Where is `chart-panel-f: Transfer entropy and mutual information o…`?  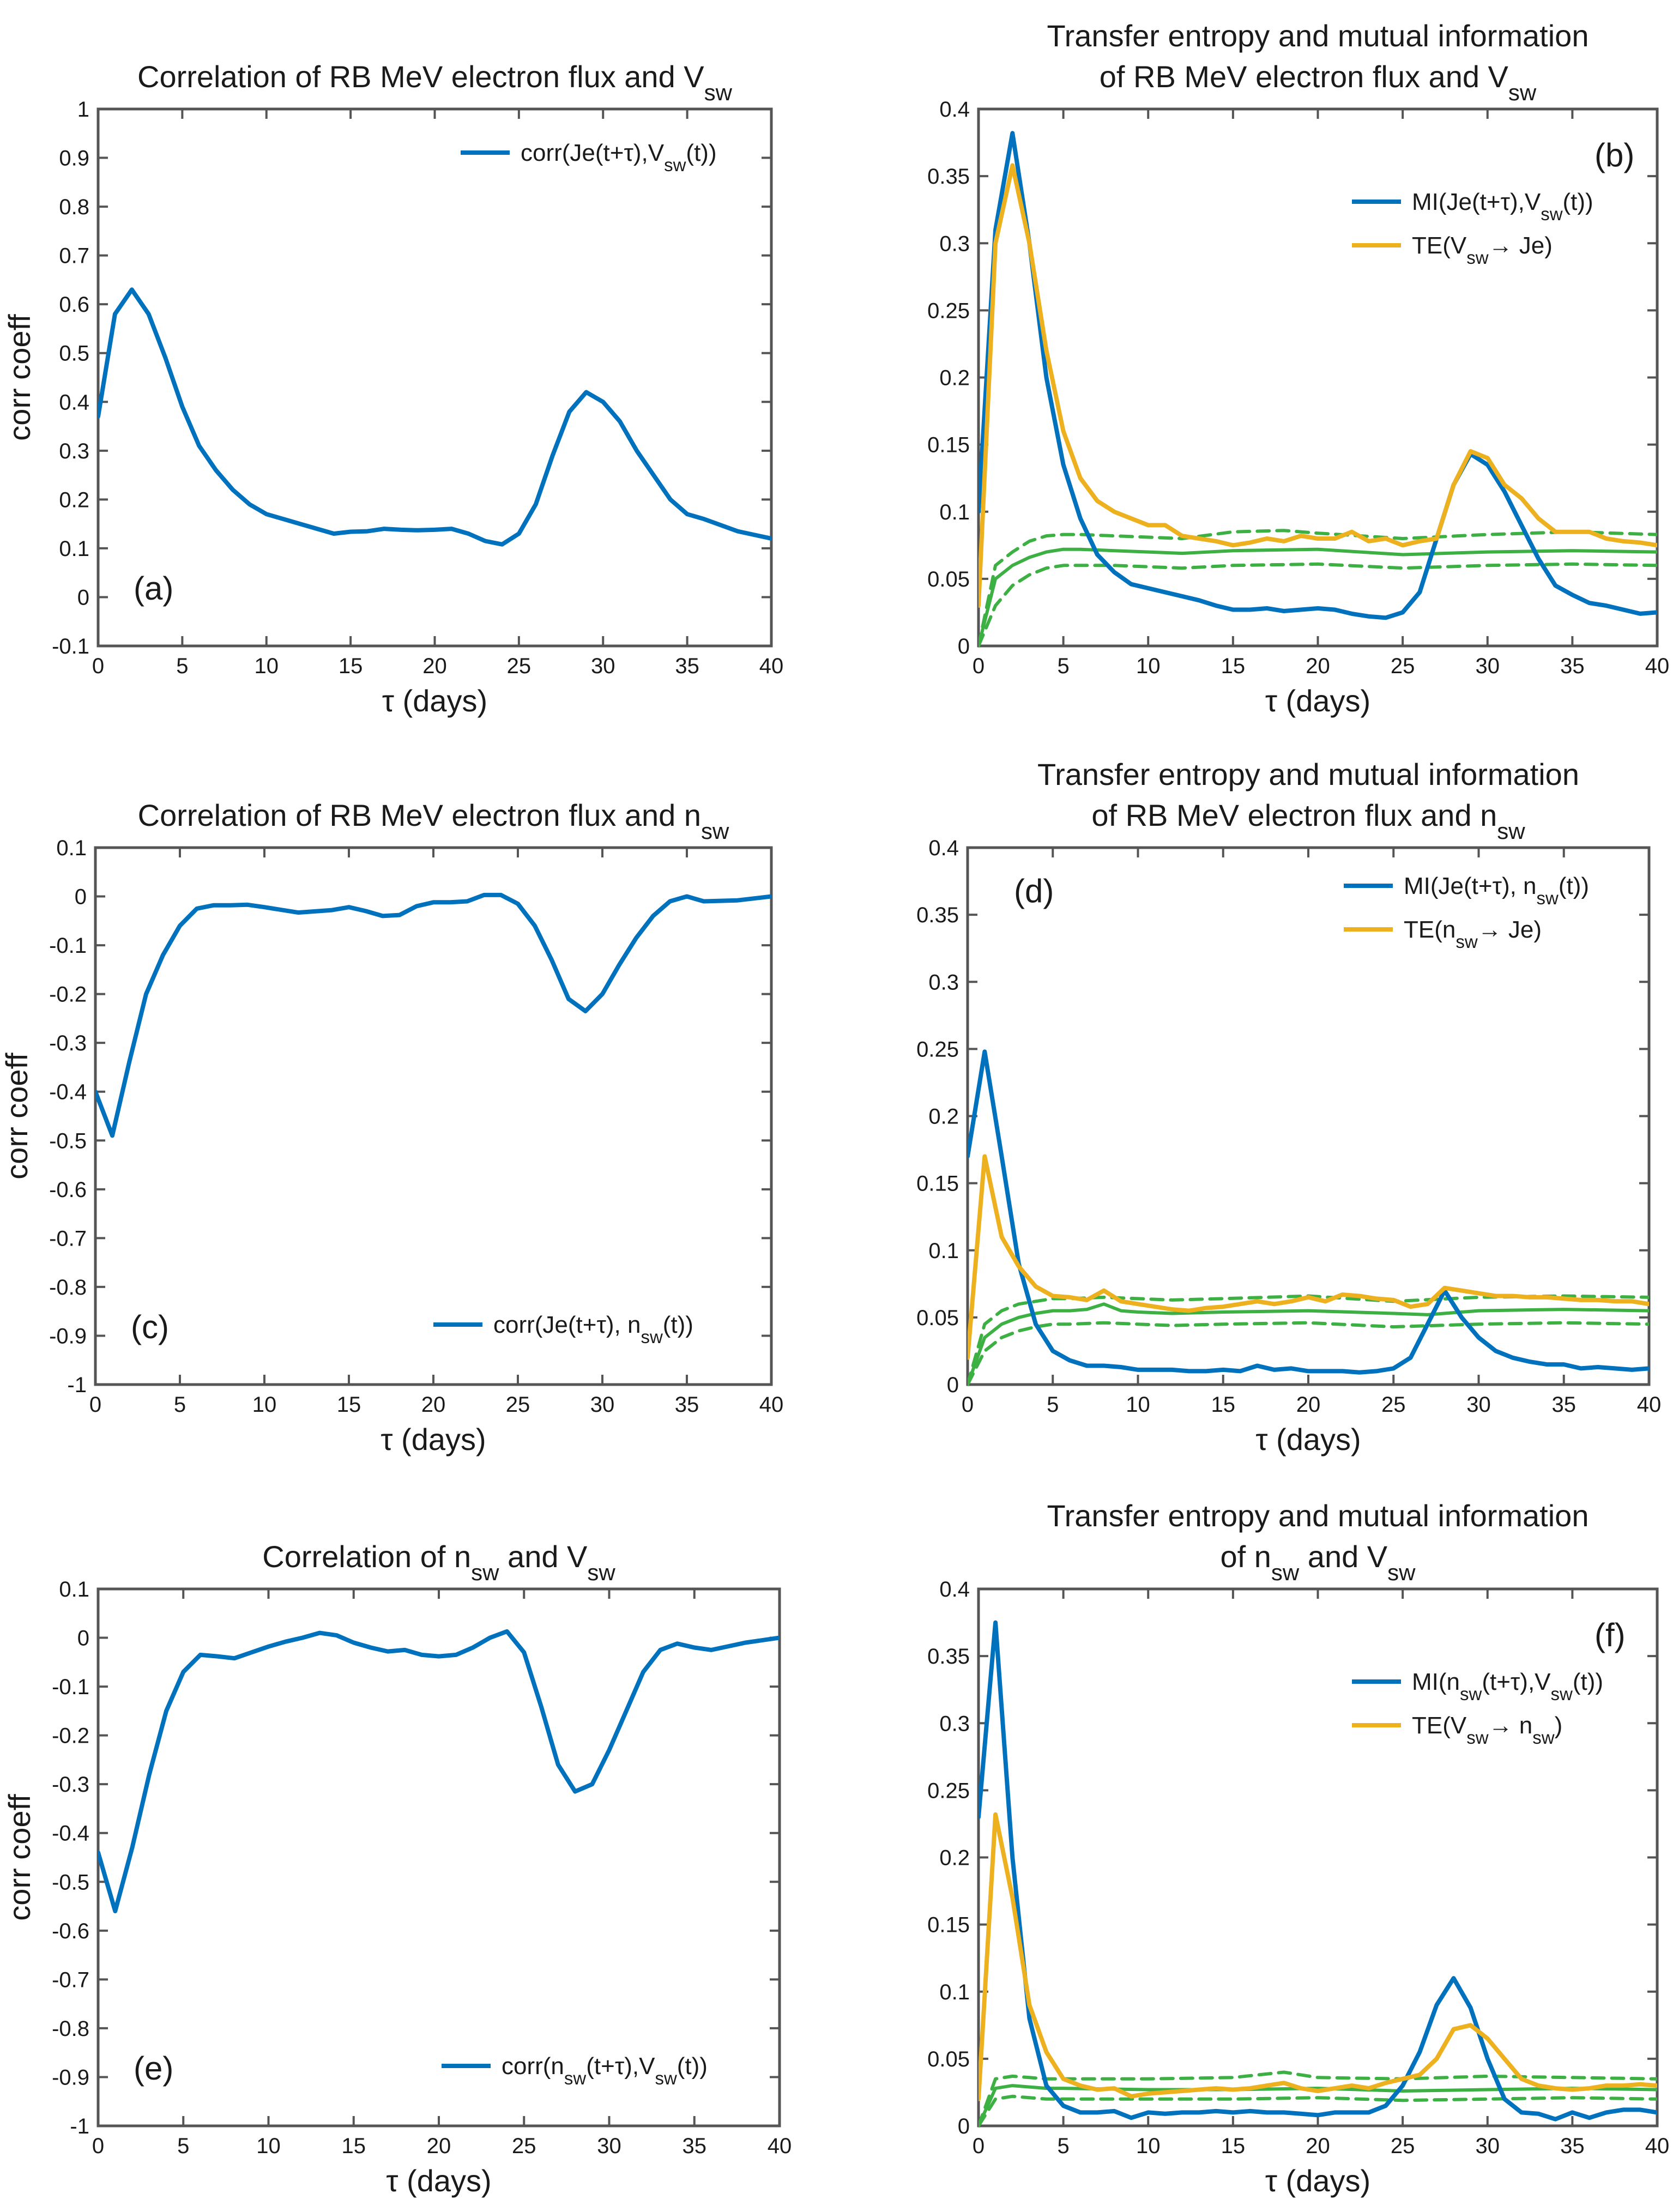 chart-panel-f: Transfer entropy and mutual information o… is located at coordinates (1298, 1848).